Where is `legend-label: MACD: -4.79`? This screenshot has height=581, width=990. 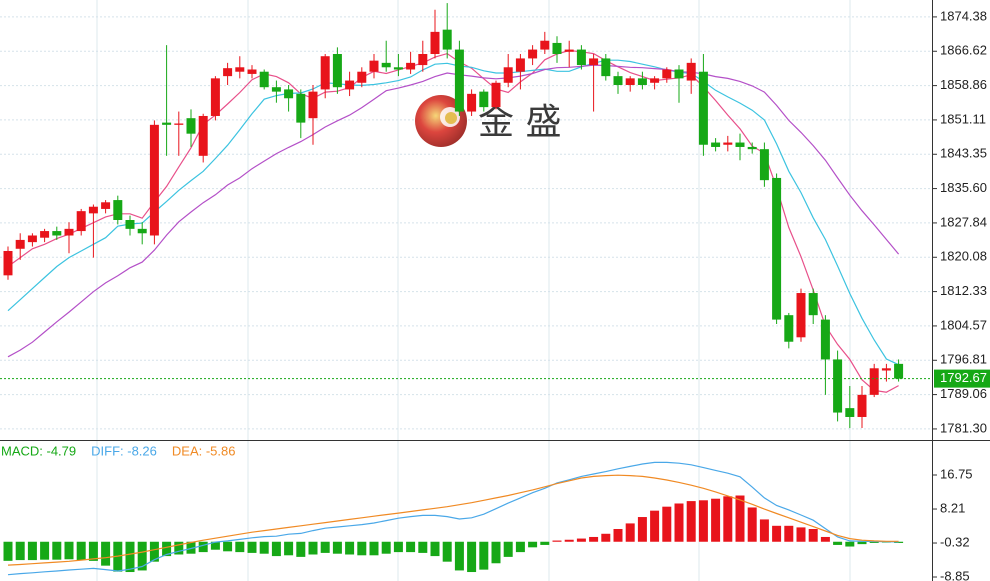
legend-label: MACD: -4.79 is located at coordinates (38, 450).